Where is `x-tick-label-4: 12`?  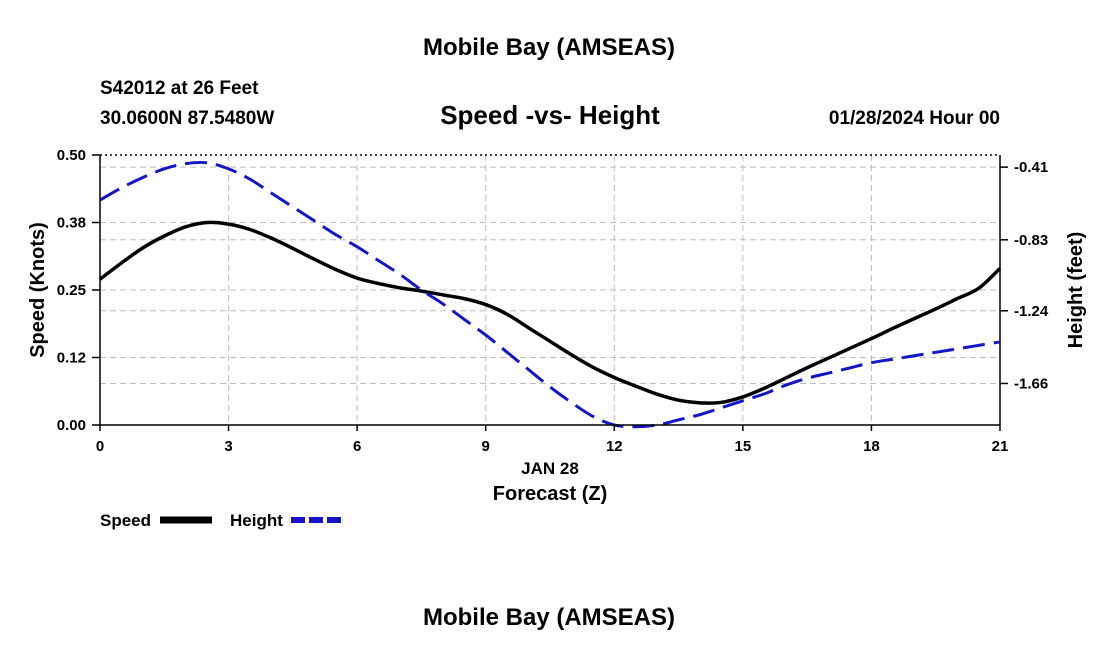 x-tick-label-4: 12 is located at coordinates (614, 446).